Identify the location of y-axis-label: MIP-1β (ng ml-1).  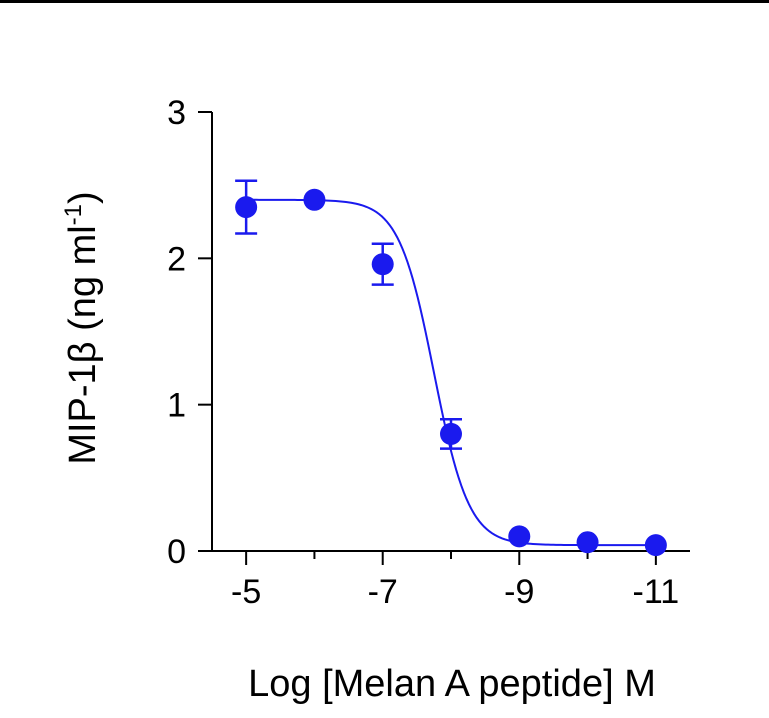
(82, 327).